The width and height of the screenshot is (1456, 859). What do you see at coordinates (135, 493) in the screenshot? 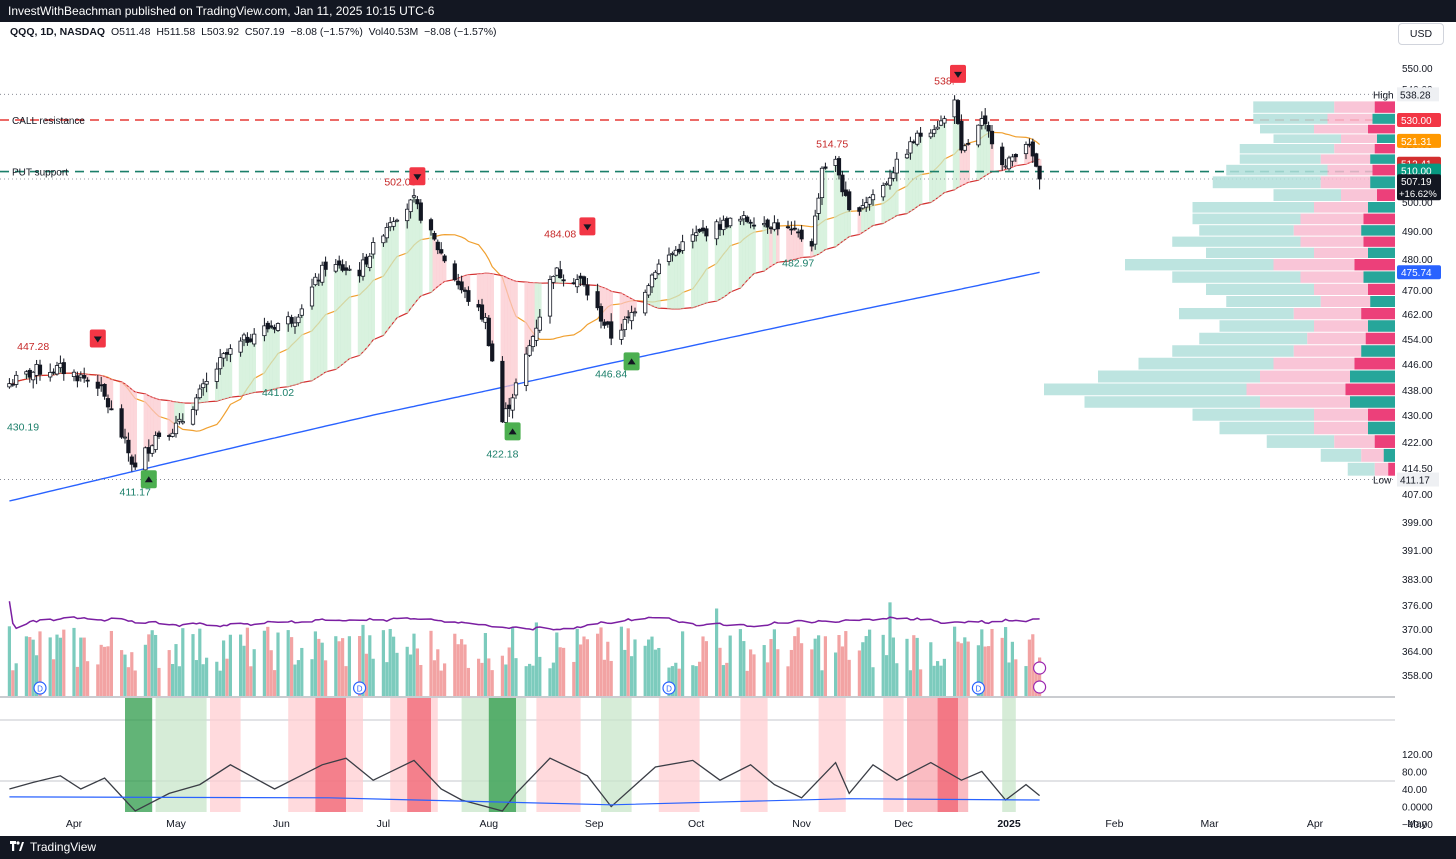
I see `swing-price-label: 411.17` at bounding box center [135, 493].